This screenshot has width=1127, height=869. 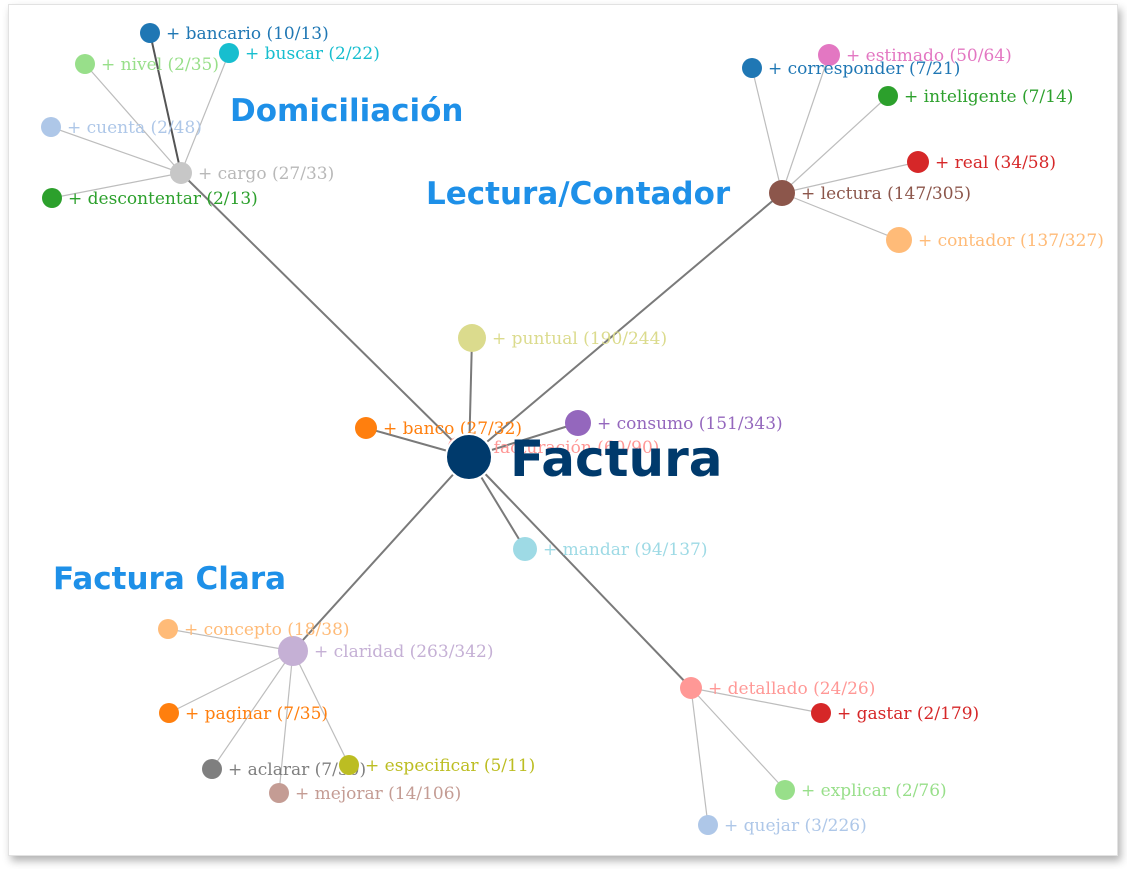 I want to click on node-circle-corresponder, so click(x=752, y=68).